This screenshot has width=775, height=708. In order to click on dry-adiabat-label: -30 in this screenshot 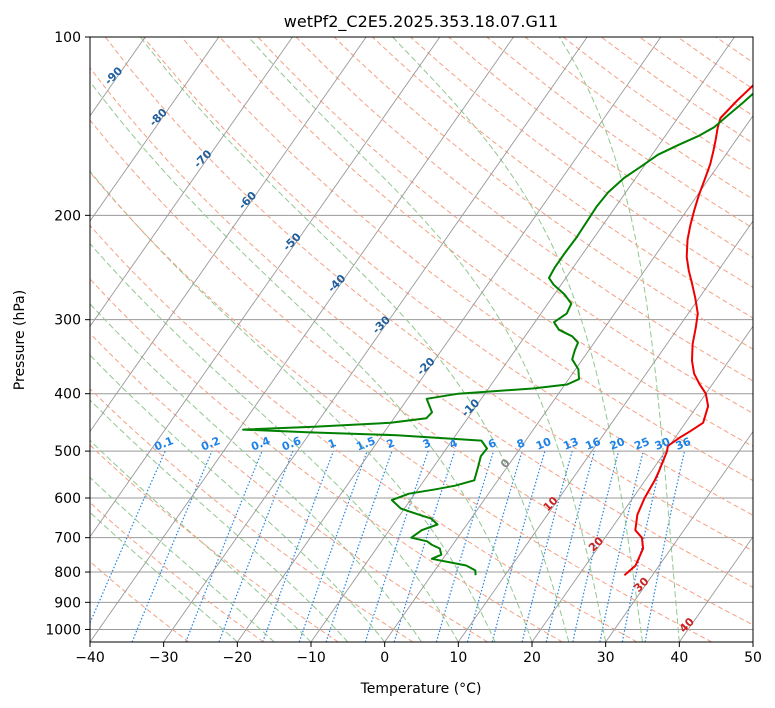, I will do `click(381, 324)`.